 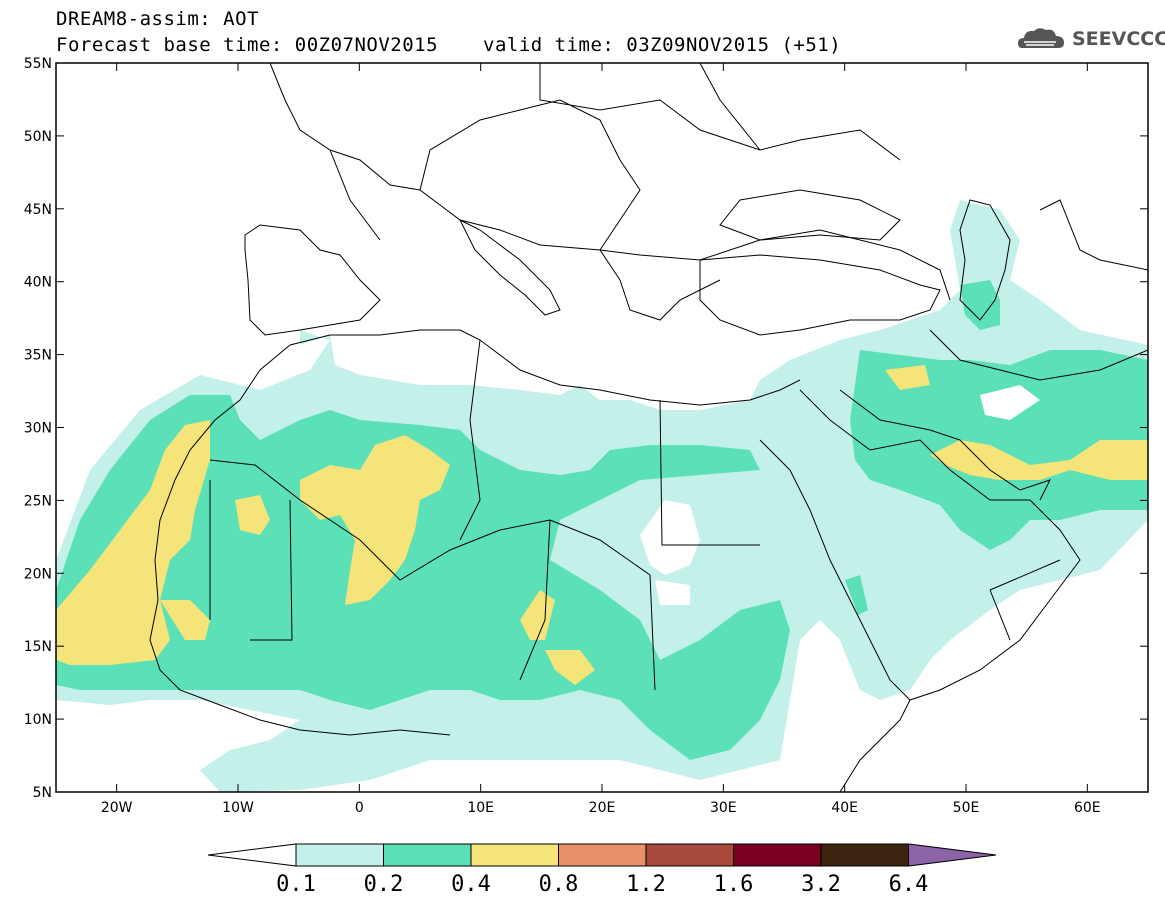 What do you see at coordinates (1039, 460) in the screenshot?
I see `aot-region-high-gulf` at bounding box center [1039, 460].